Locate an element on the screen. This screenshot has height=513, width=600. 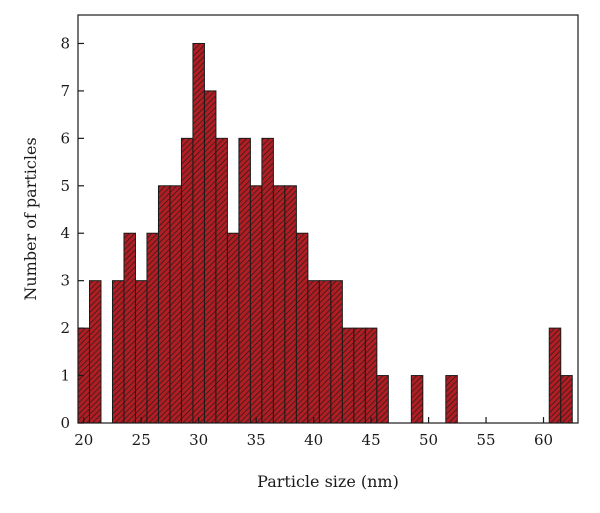
x-tick-label: 35 is located at coordinates (256, 440).